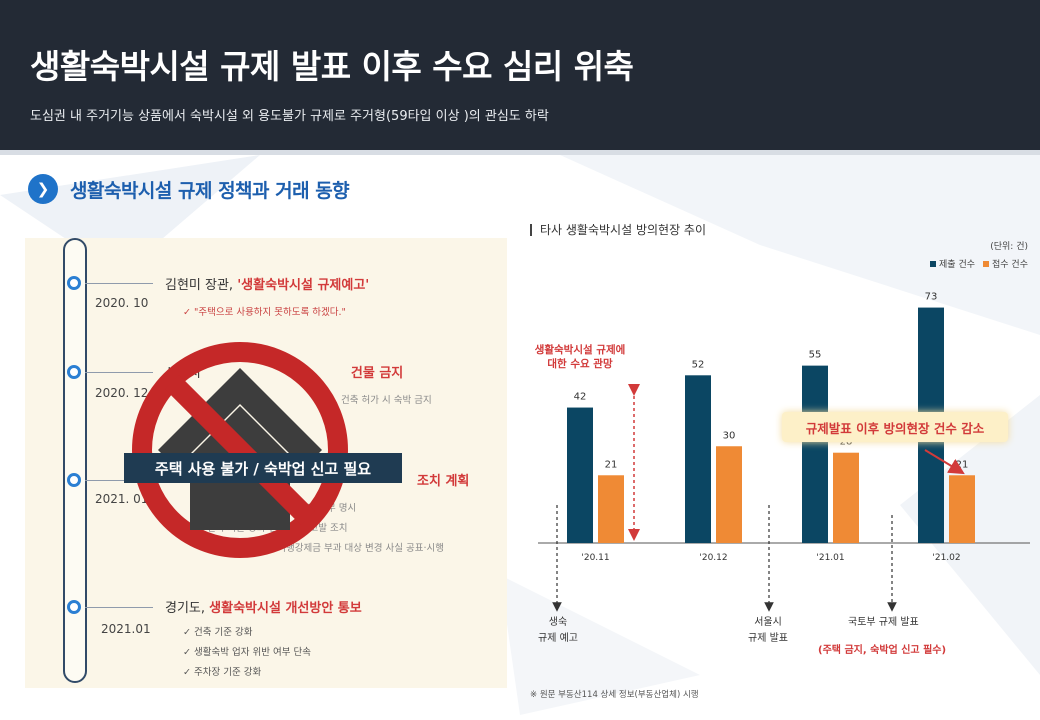 Image resolution: width=1040 pixels, height=720 pixels. What do you see at coordinates (883, 622) in the screenshot?
I see `event-label-3: 국토부 규제 발표` at bounding box center [883, 622].